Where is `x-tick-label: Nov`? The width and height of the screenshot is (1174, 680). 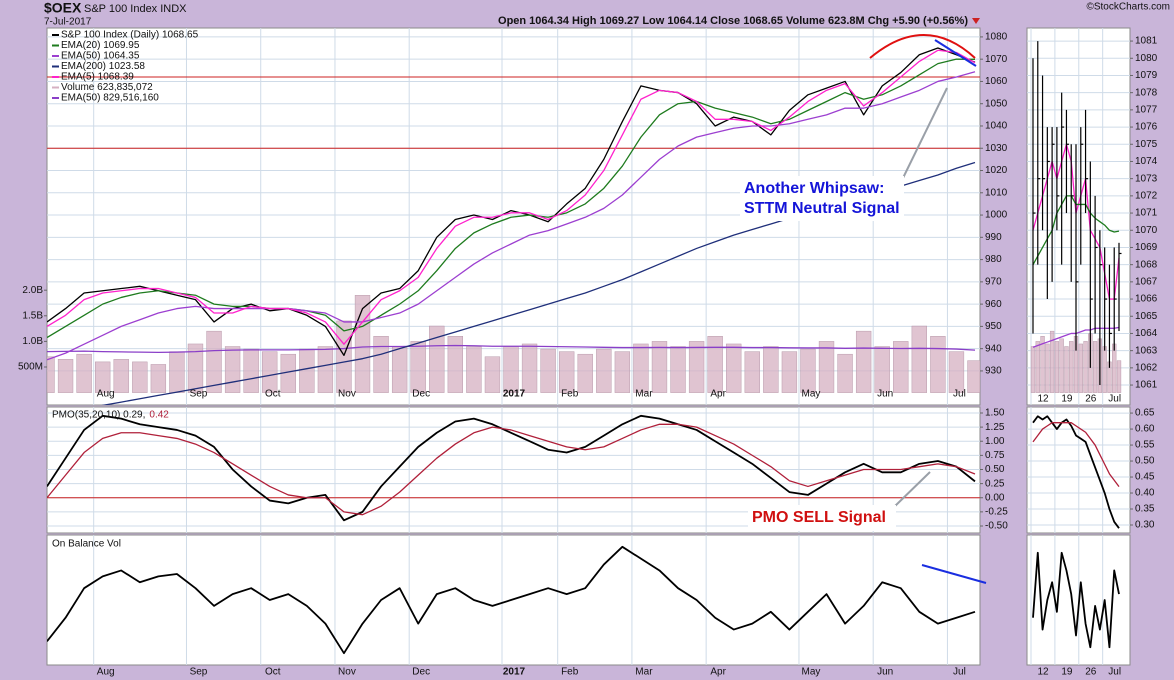 x-tick-label: Nov is located at coordinates (347, 394).